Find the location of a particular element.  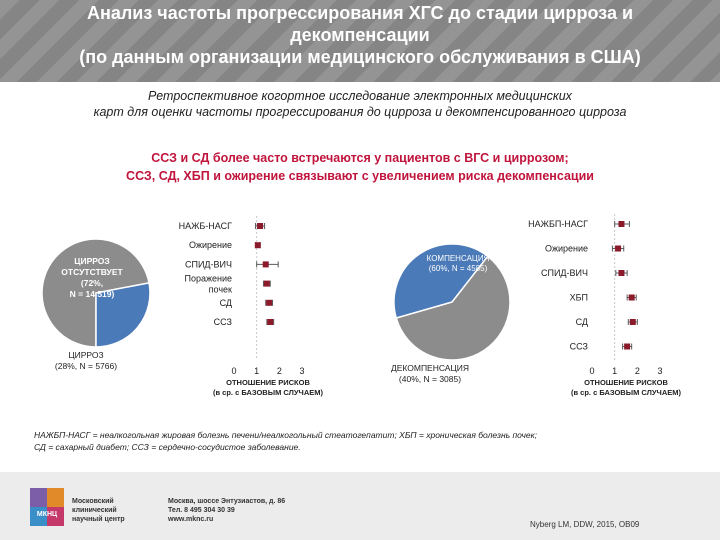

risk-factor-label: НАЖБП-НАСГ is located at coordinates (558, 224).